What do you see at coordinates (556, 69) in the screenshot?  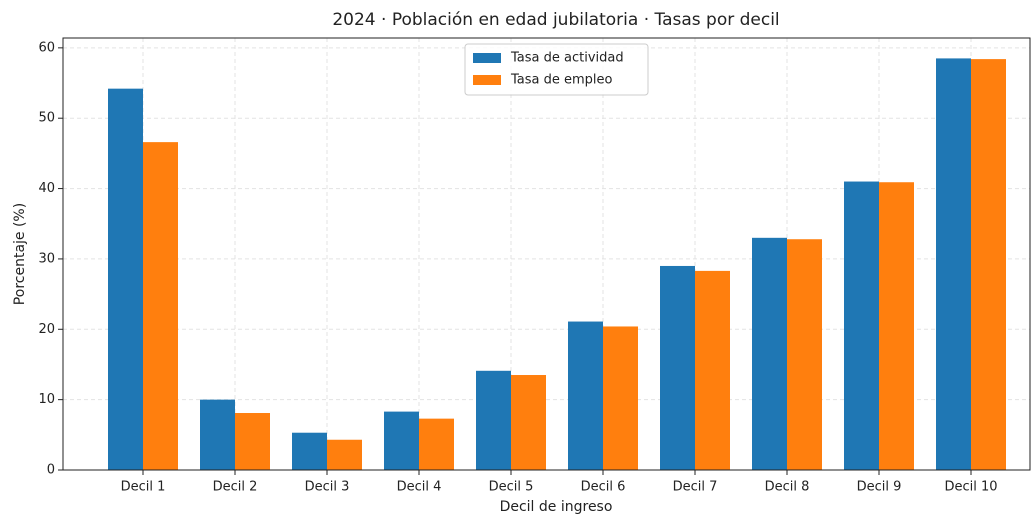 I see `legend-box` at bounding box center [556, 69].